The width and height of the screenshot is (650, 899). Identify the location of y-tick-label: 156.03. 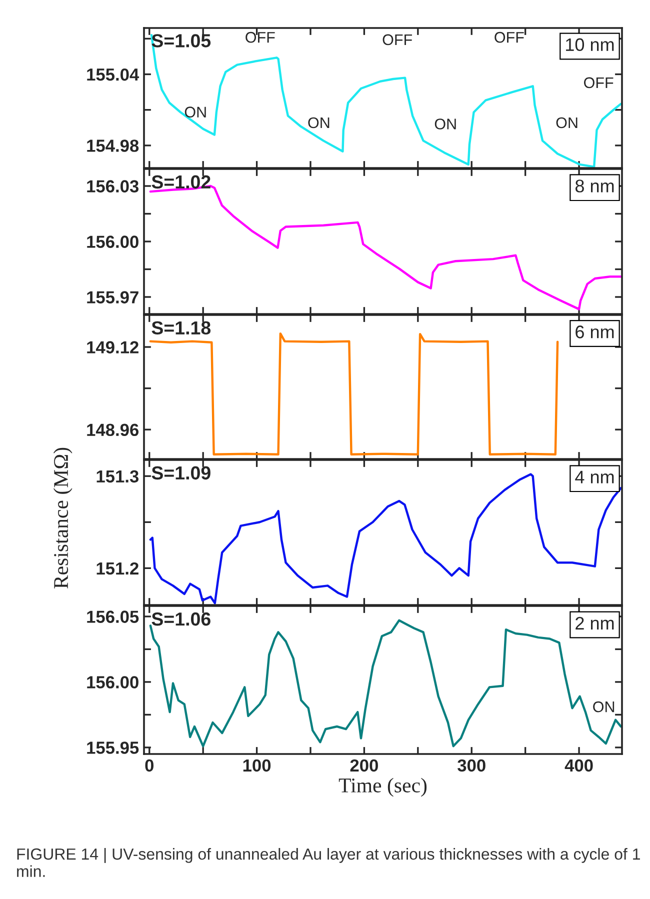
(113, 186).